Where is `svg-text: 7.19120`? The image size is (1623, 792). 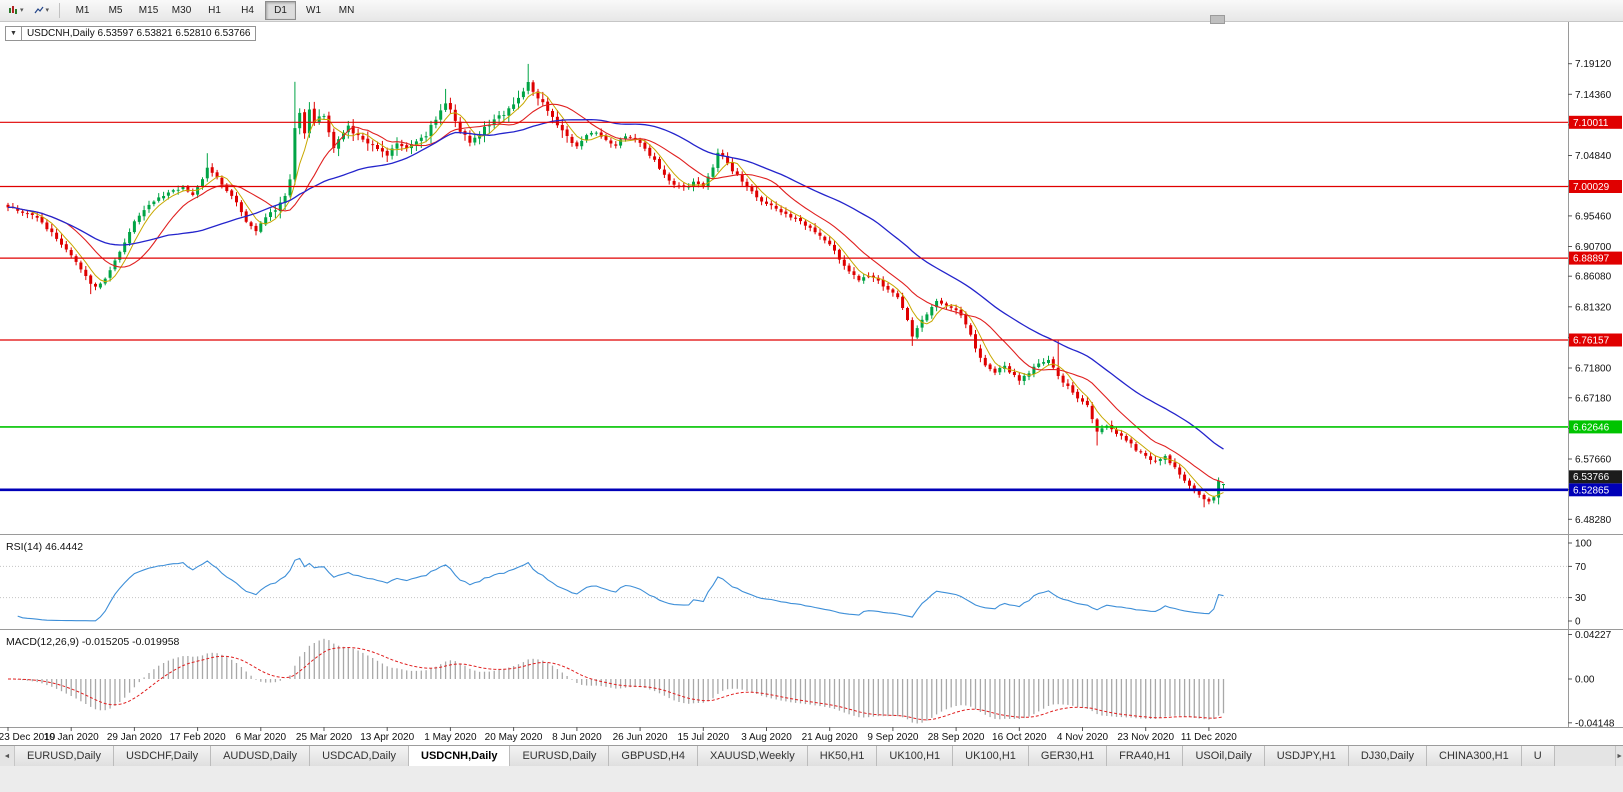
svg-text: 7.19120 is located at coordinates (1593, 64).